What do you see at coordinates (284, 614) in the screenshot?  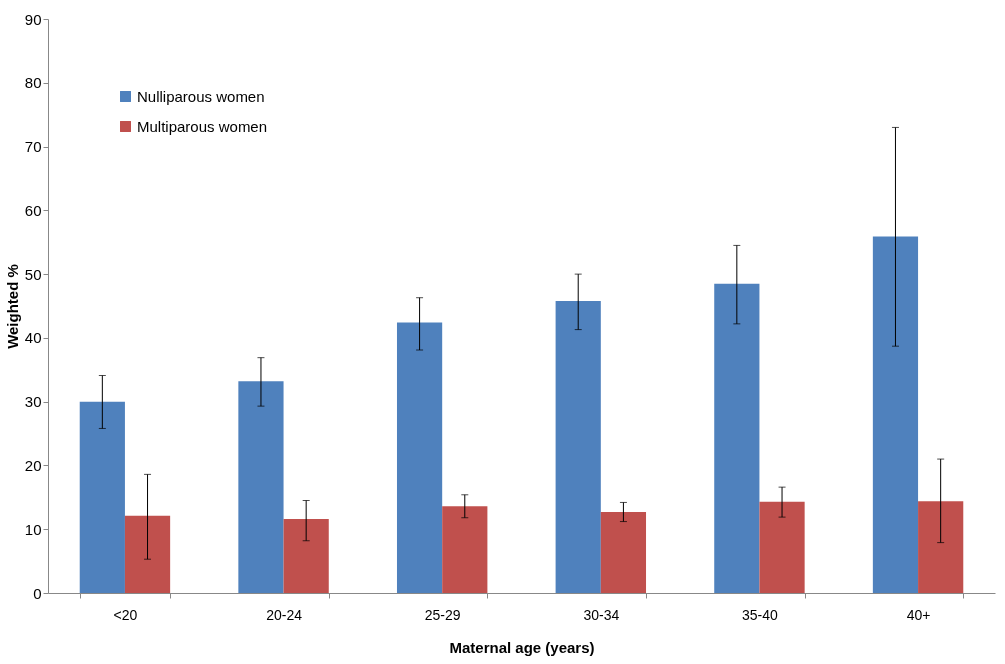 I see `x-tick-label: 20-24` at bounding box center [284, 614].